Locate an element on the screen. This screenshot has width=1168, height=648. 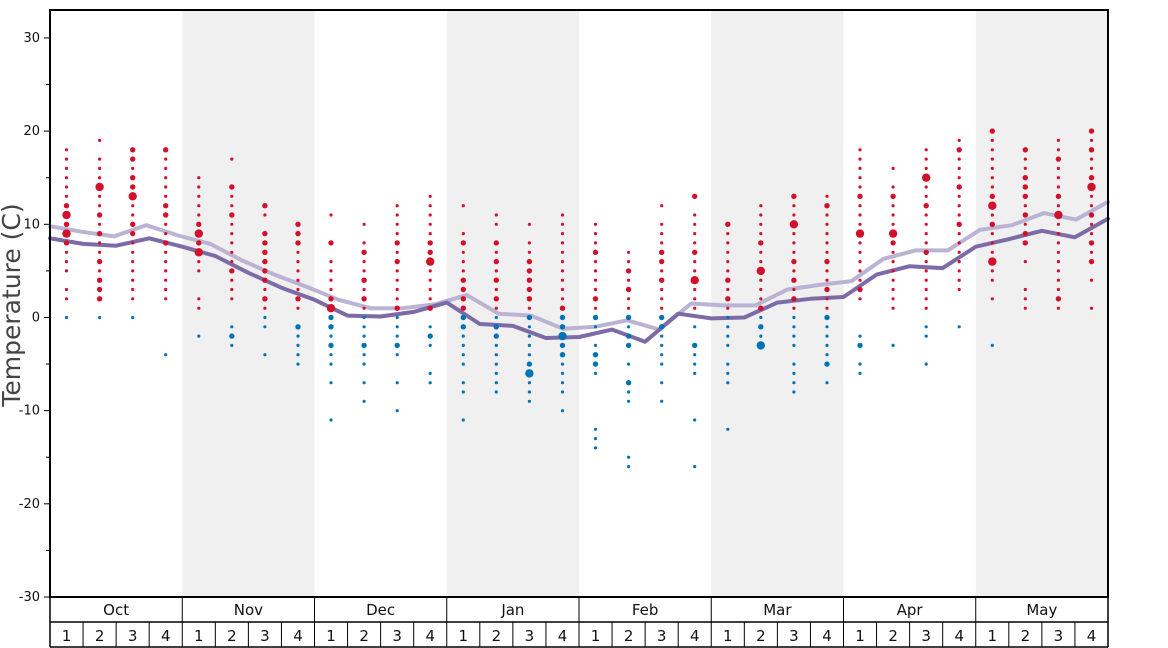
month-label: Jan is located at coordinates (512, 610).